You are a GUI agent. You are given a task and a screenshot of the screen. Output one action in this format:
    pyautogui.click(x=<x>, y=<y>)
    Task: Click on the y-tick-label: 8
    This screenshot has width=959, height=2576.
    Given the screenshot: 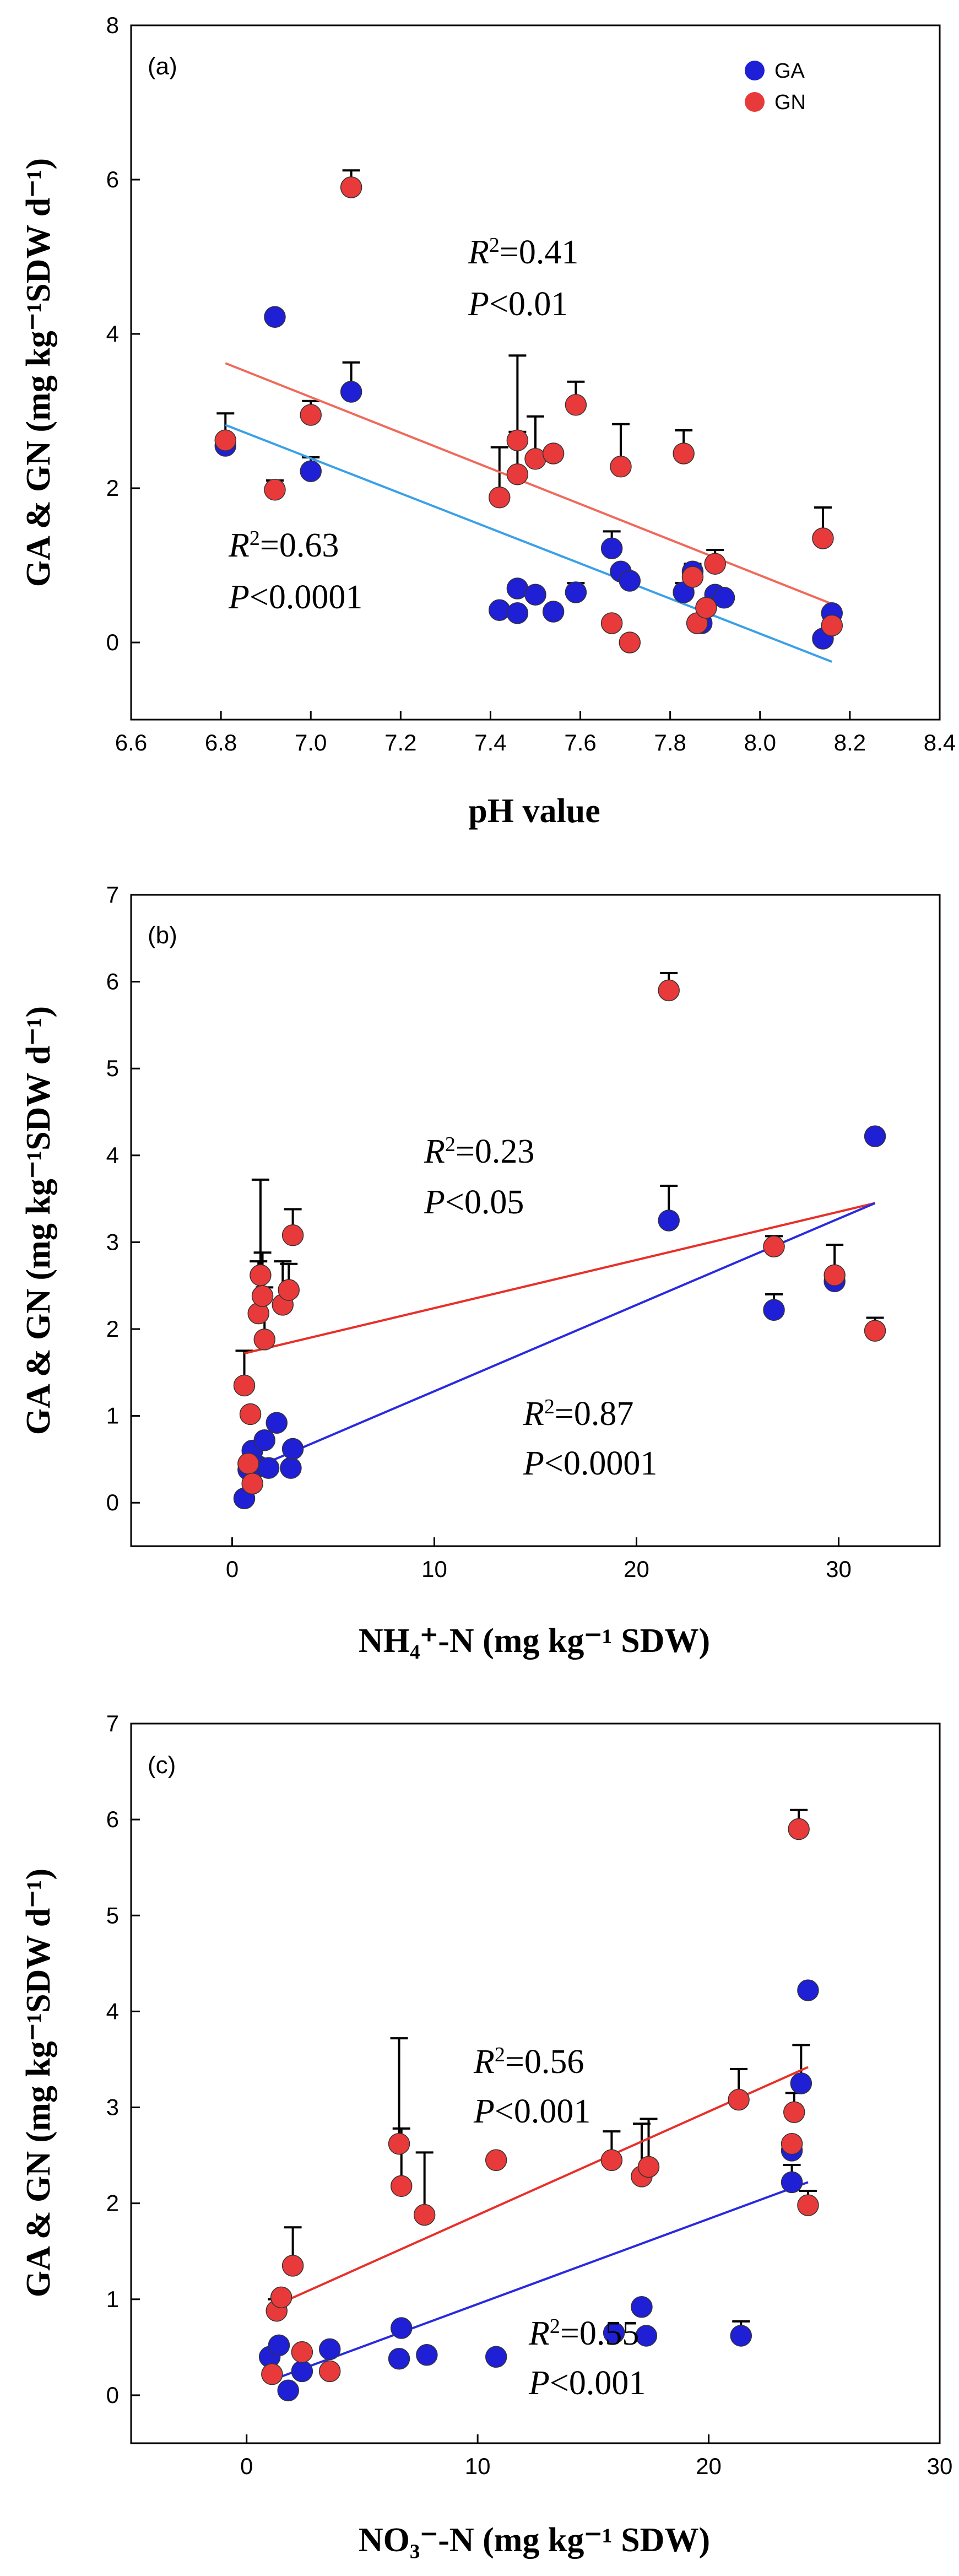 What is the action you would take?
    pyautogui.click(x=112, y=25)
    